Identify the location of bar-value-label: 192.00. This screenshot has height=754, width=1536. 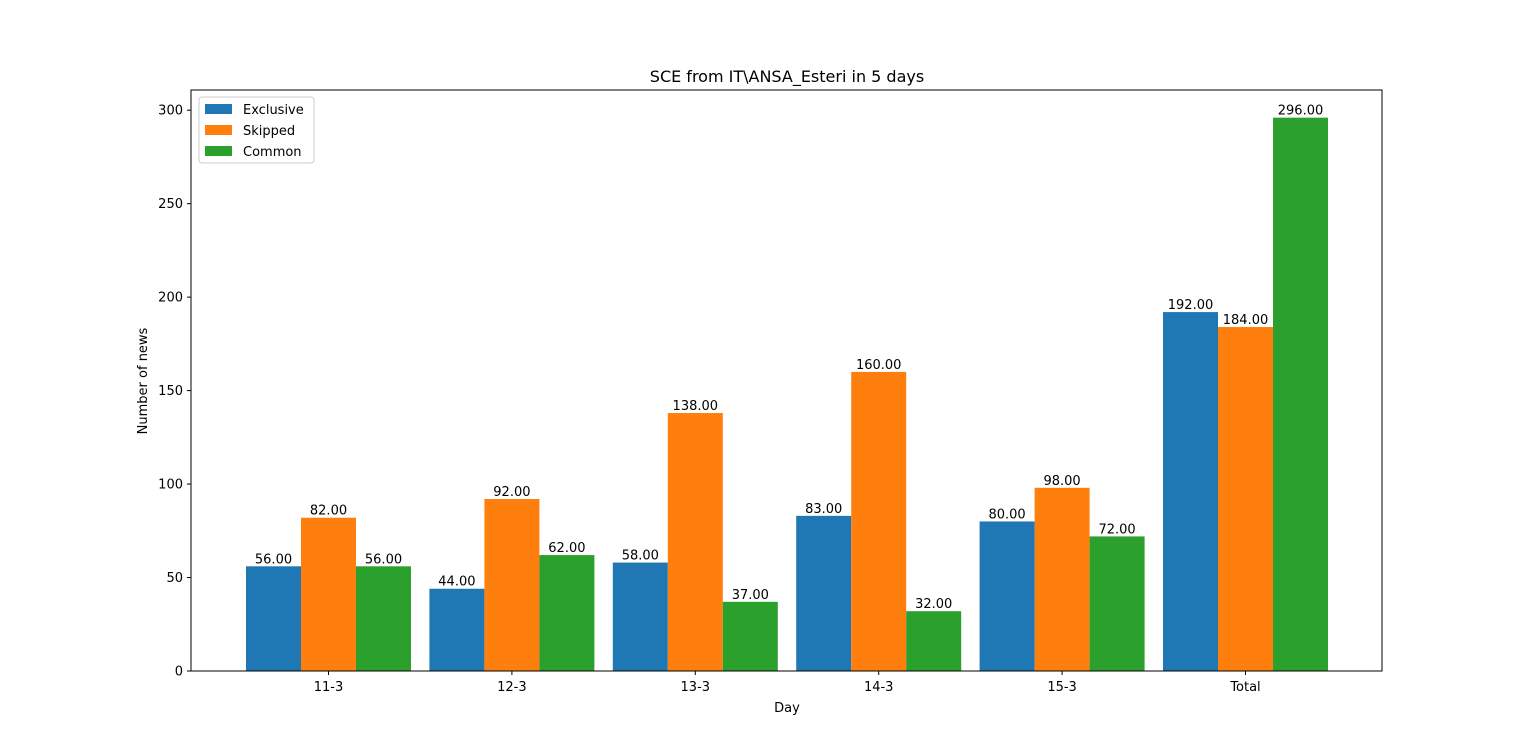
(1191, 305).